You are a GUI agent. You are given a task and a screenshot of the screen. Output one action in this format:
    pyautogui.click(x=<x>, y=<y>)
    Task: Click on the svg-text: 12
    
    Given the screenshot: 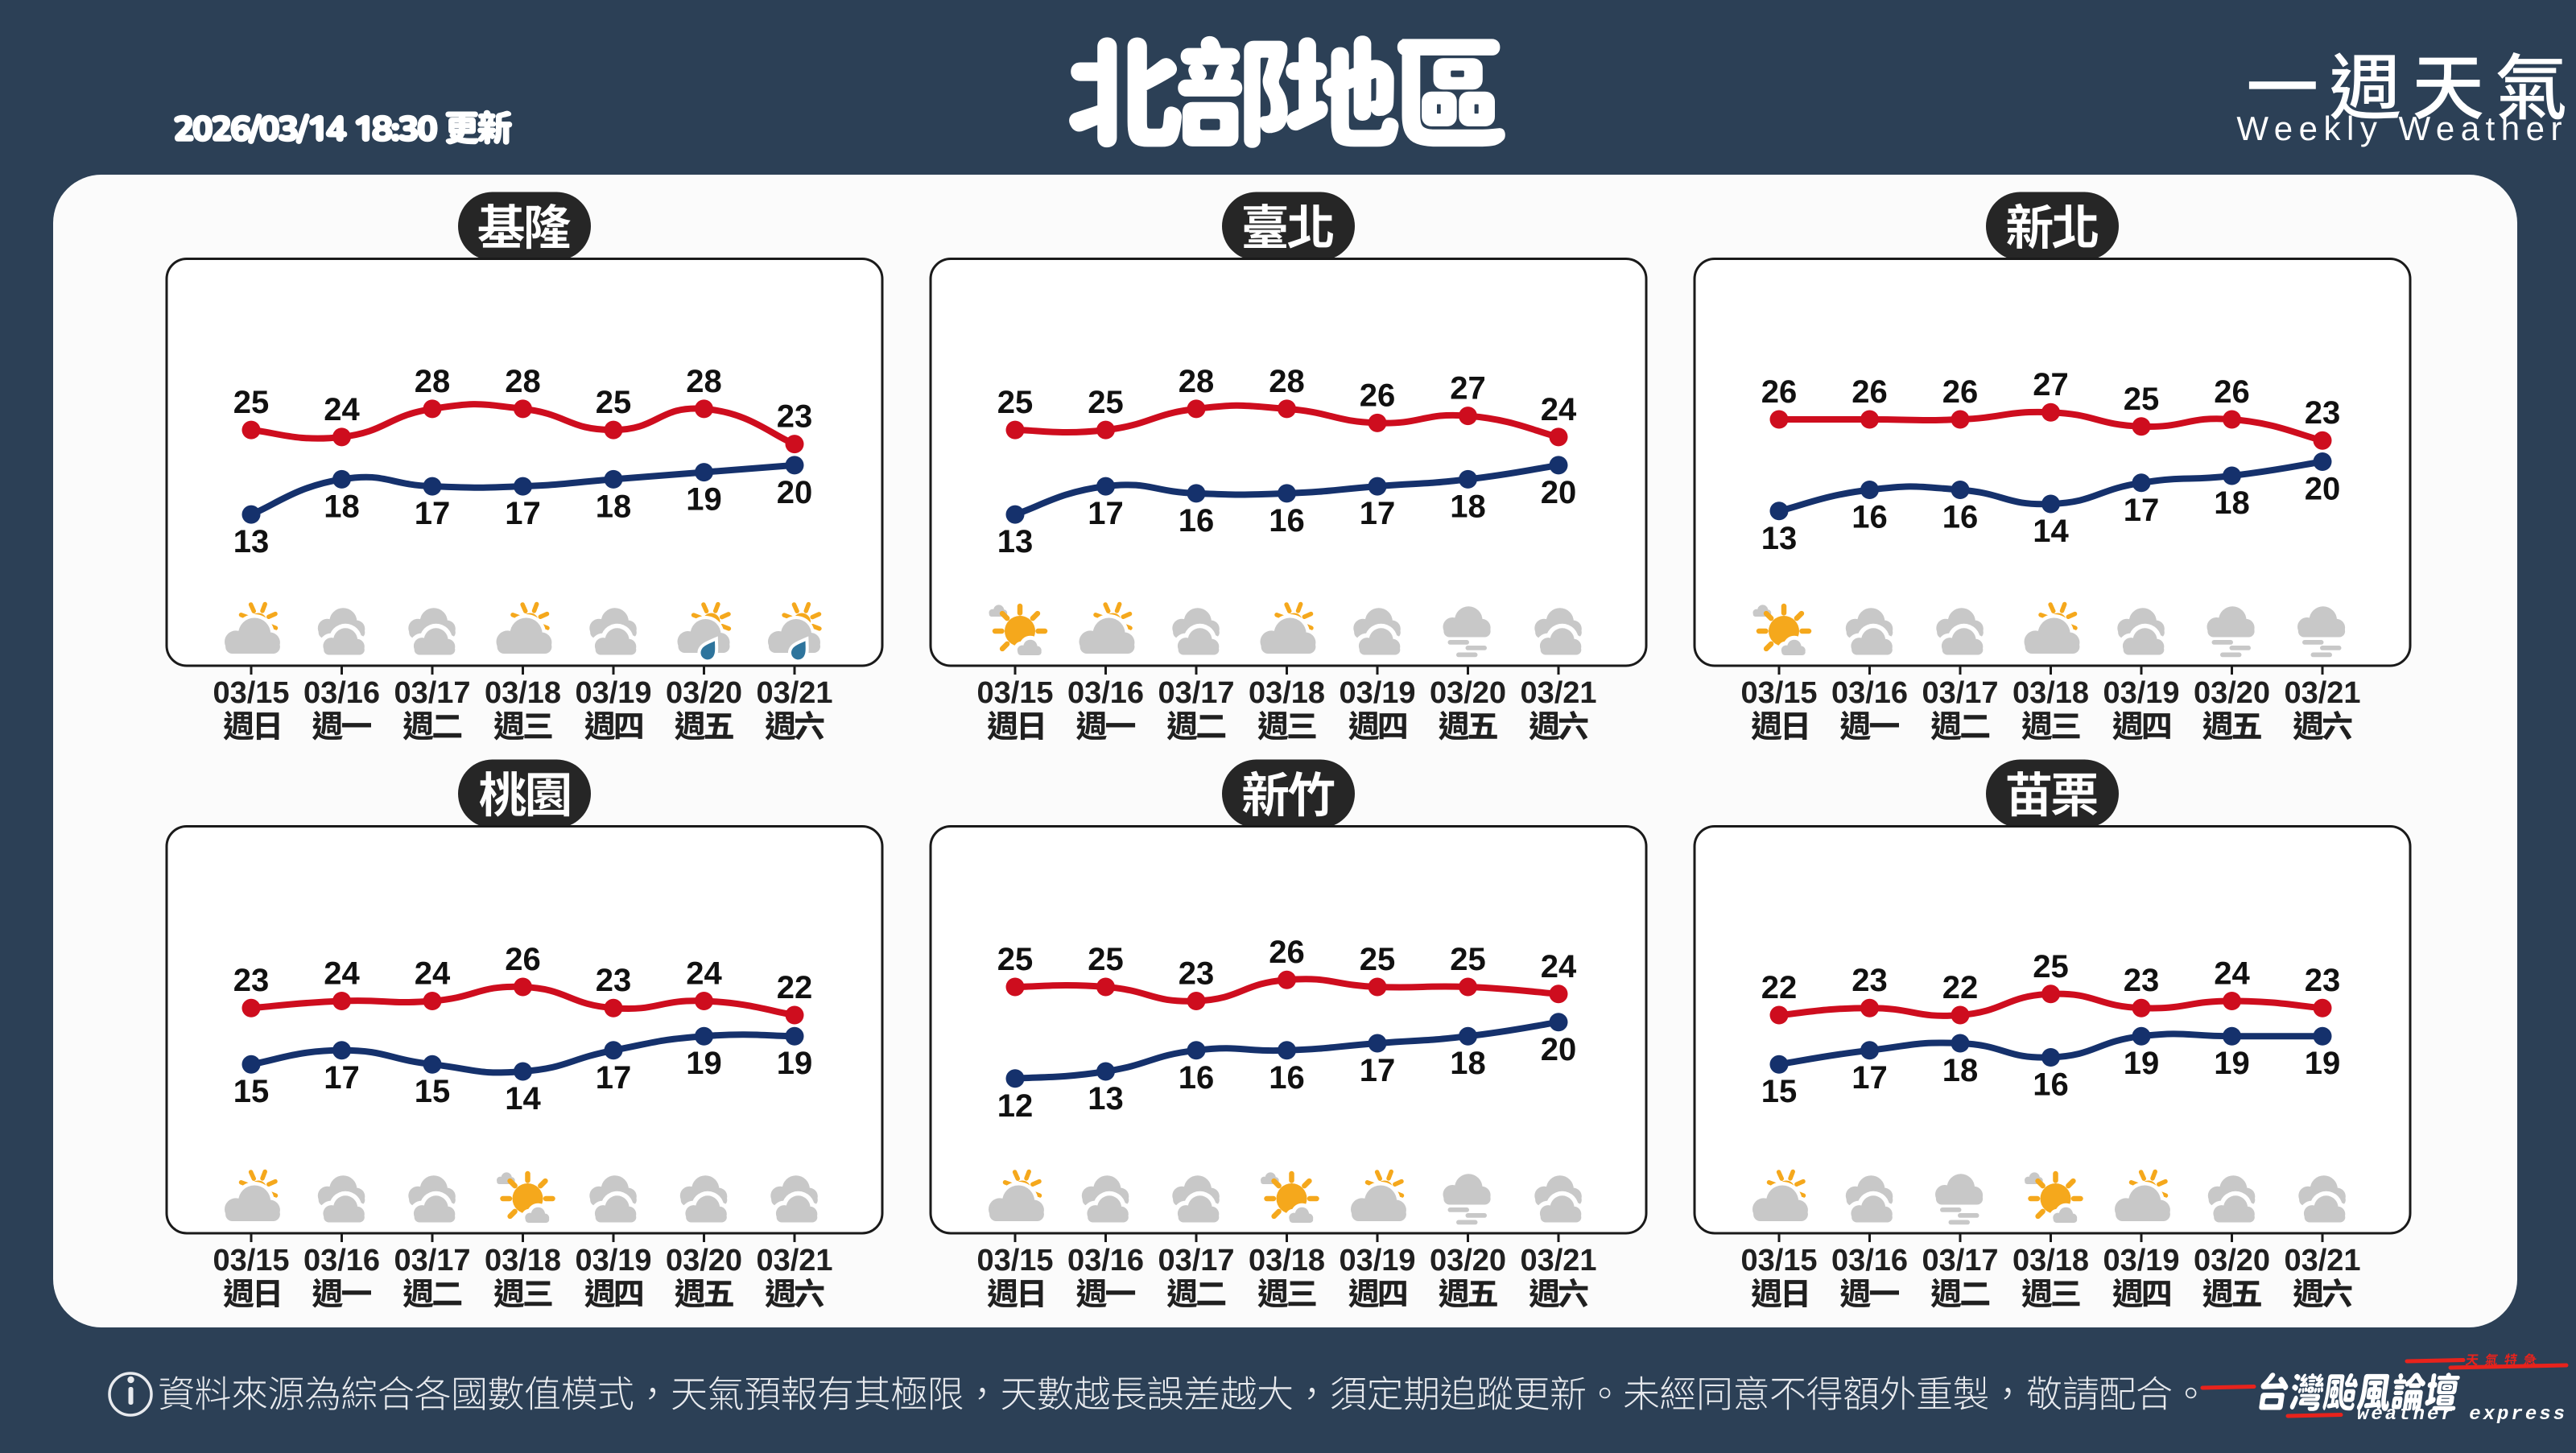 What is the action you would take?
    pyautogui.click(x=1015, y=1106)
    